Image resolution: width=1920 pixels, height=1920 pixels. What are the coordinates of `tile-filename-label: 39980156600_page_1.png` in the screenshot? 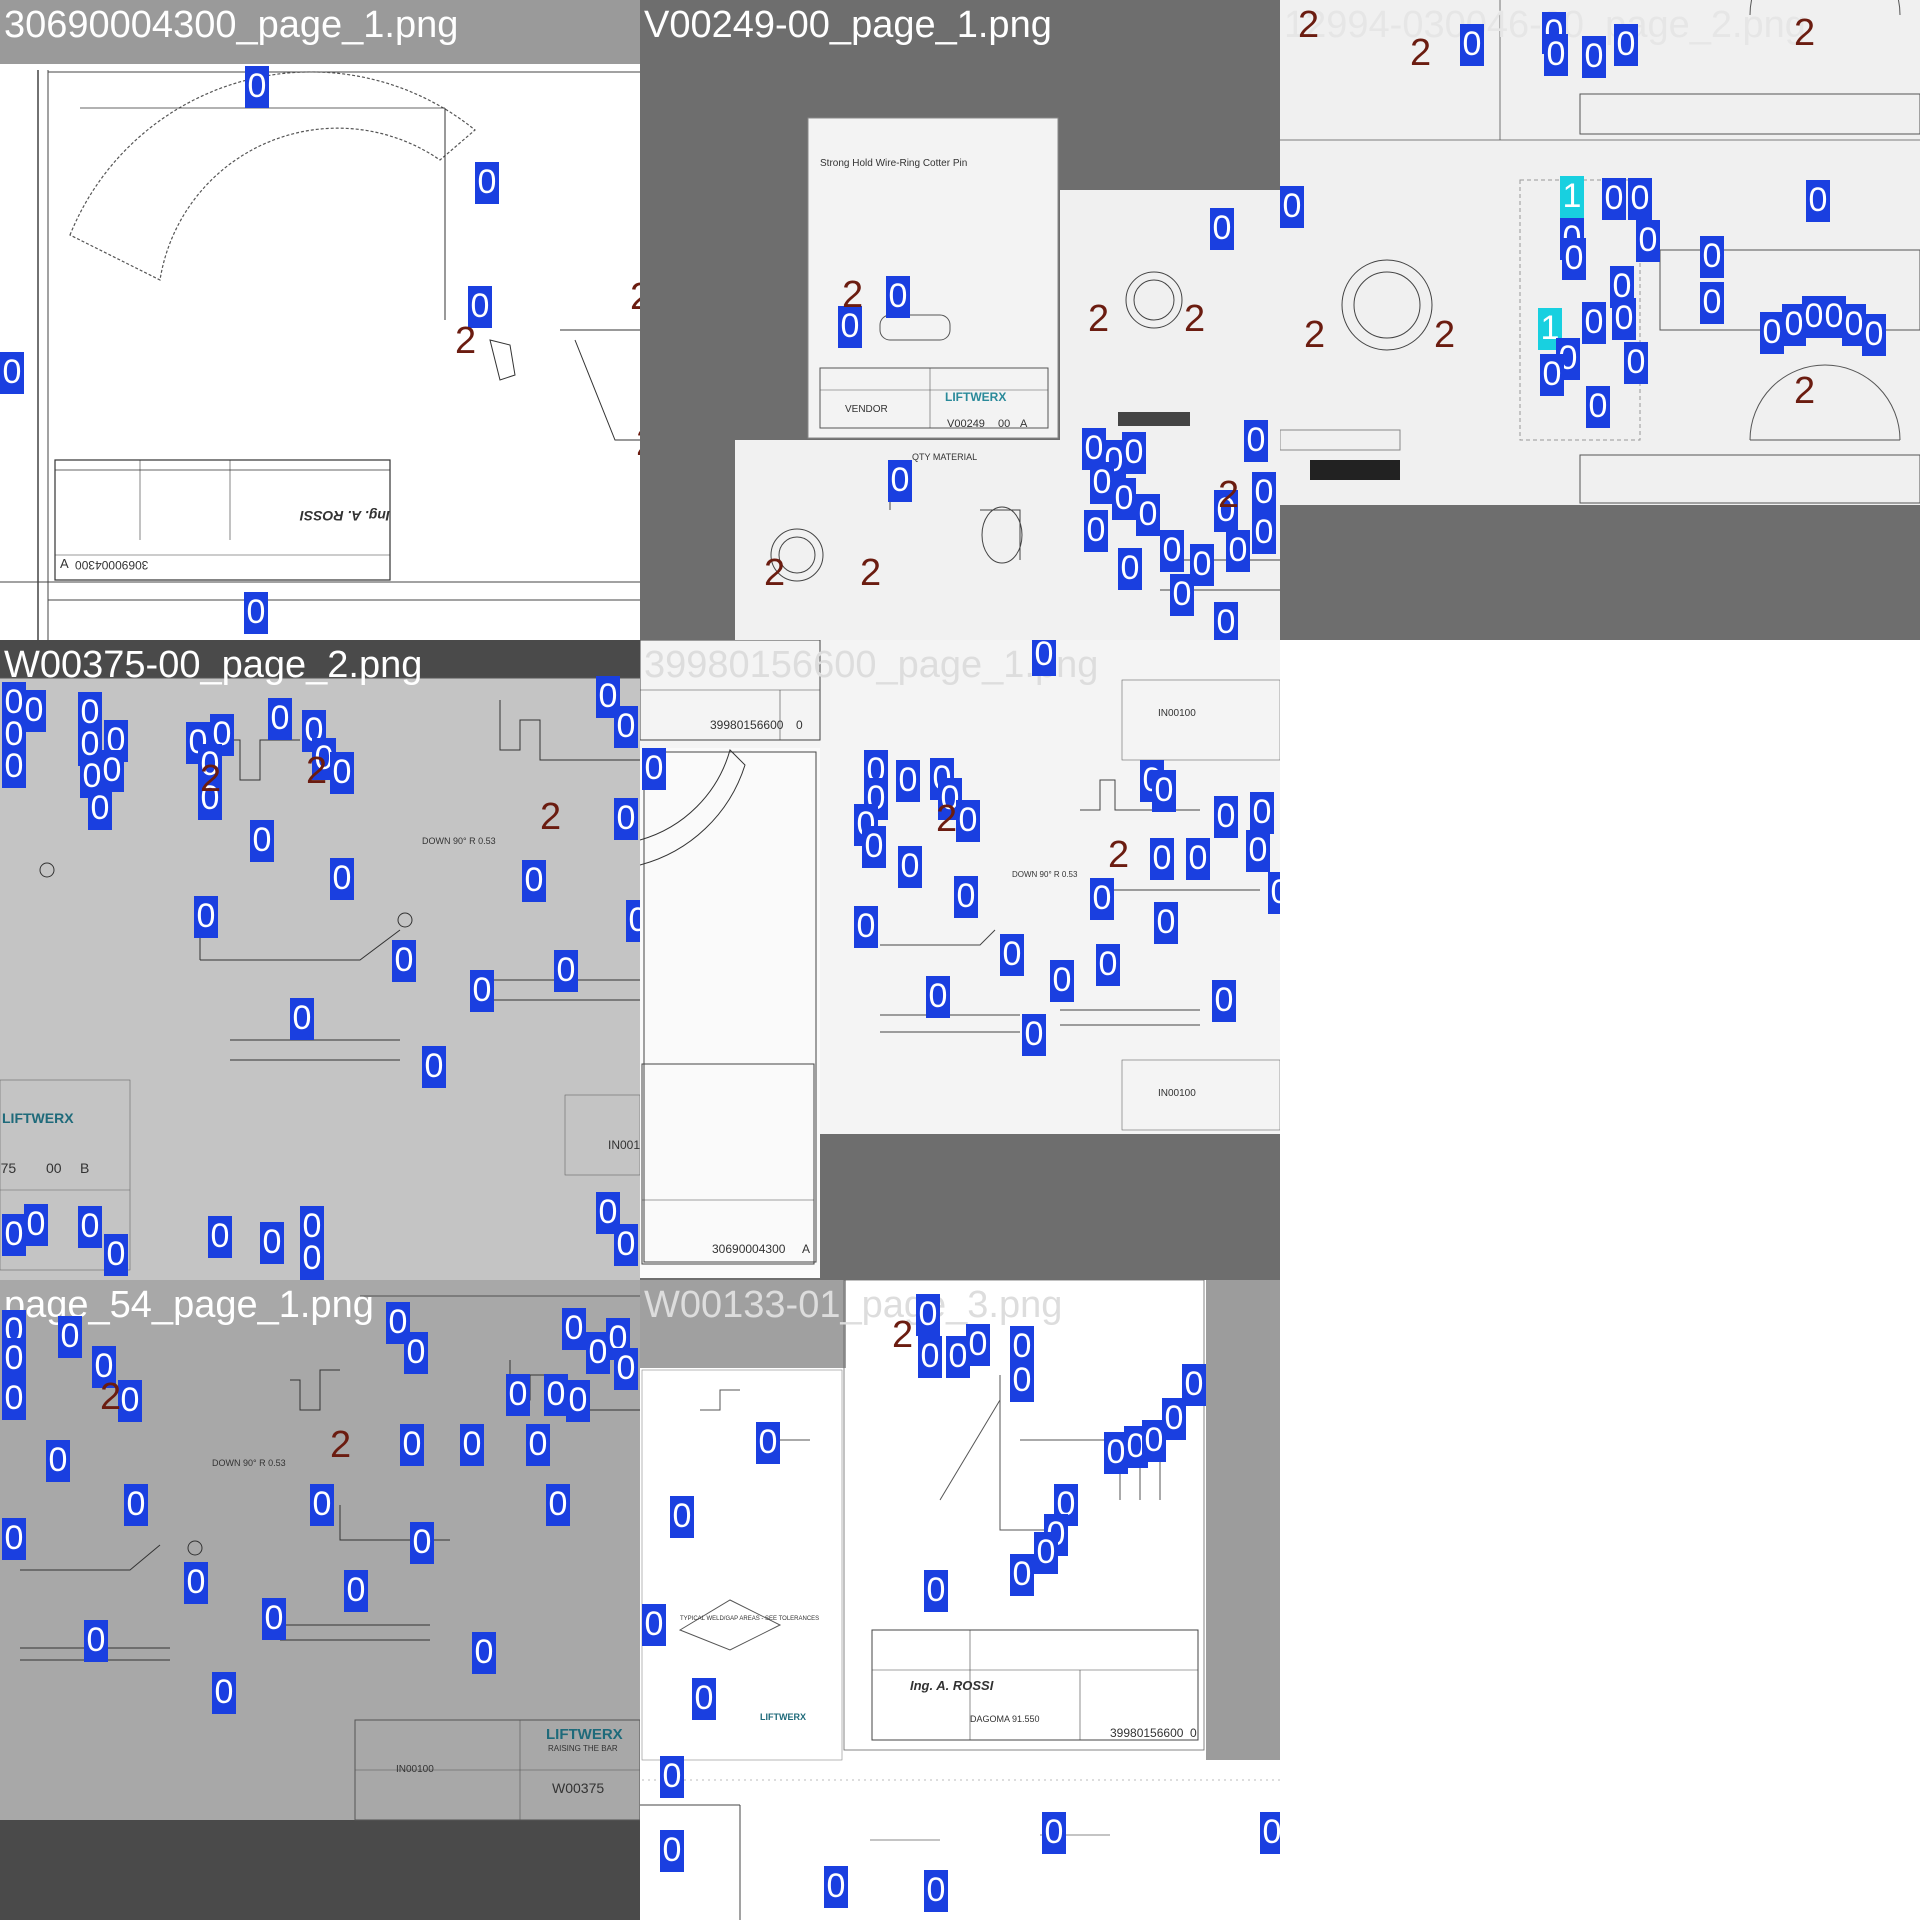 It's located at (871, 665).